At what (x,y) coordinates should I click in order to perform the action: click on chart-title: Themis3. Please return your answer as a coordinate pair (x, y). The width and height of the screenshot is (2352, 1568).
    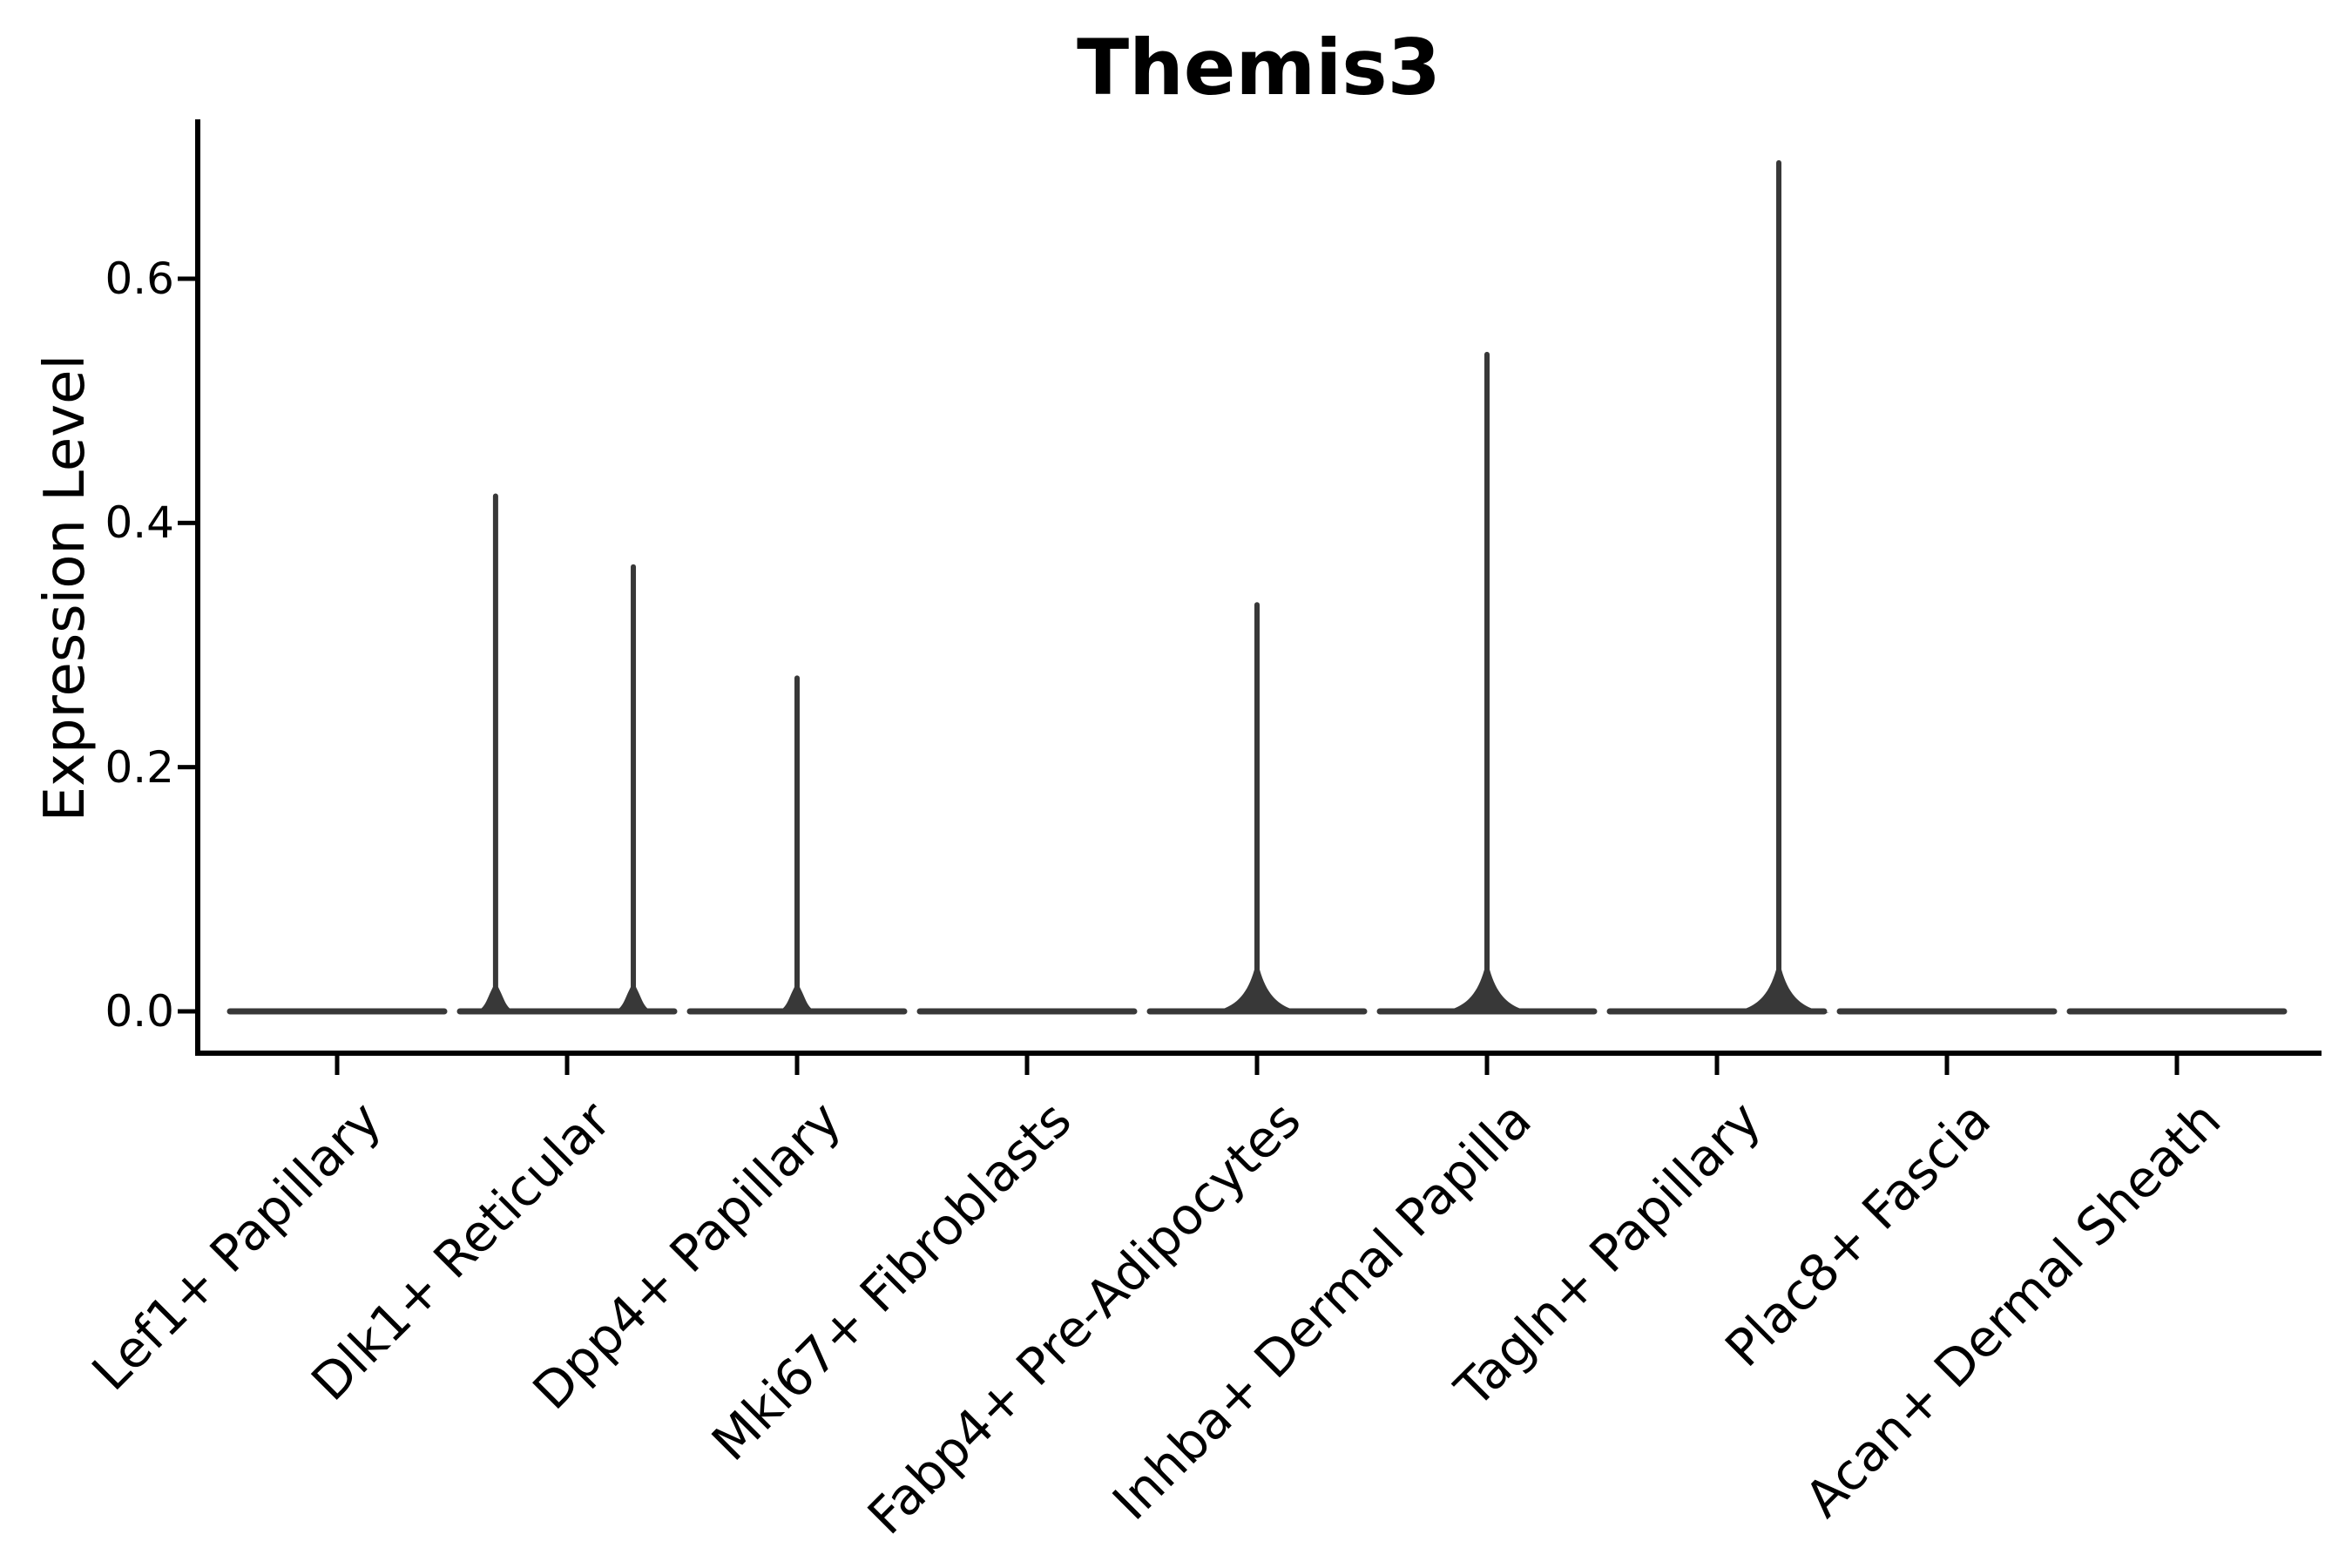
    Looking at the image, I should click on (1259, 67).